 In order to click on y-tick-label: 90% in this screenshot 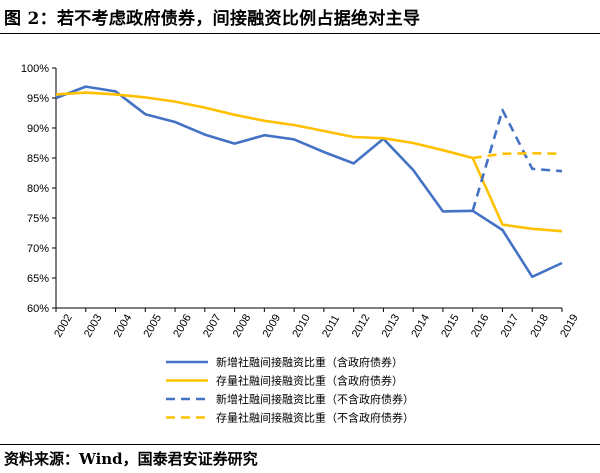, I will do `click(38, 129)`.